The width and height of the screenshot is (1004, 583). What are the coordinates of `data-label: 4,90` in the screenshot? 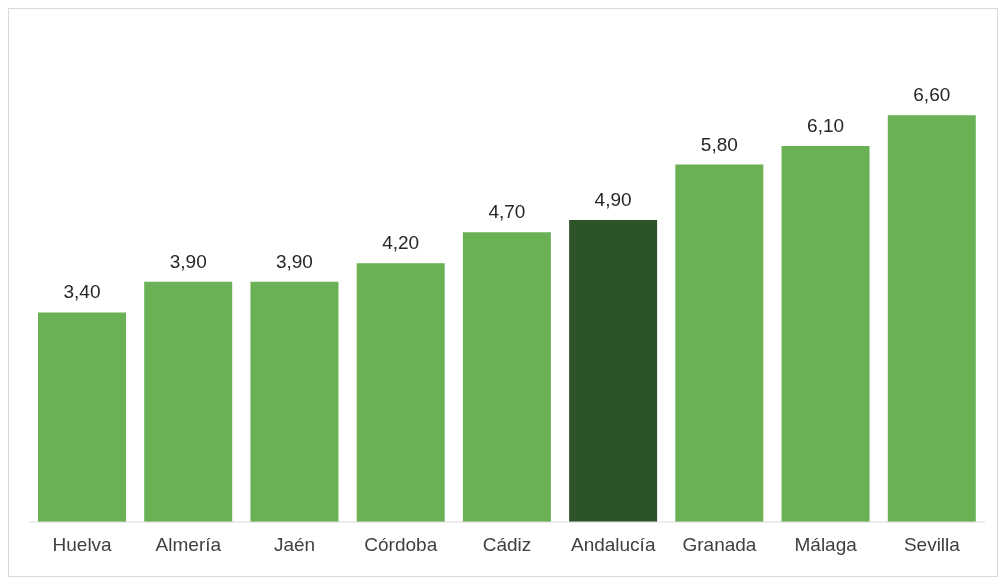 It's located at (613, 200).